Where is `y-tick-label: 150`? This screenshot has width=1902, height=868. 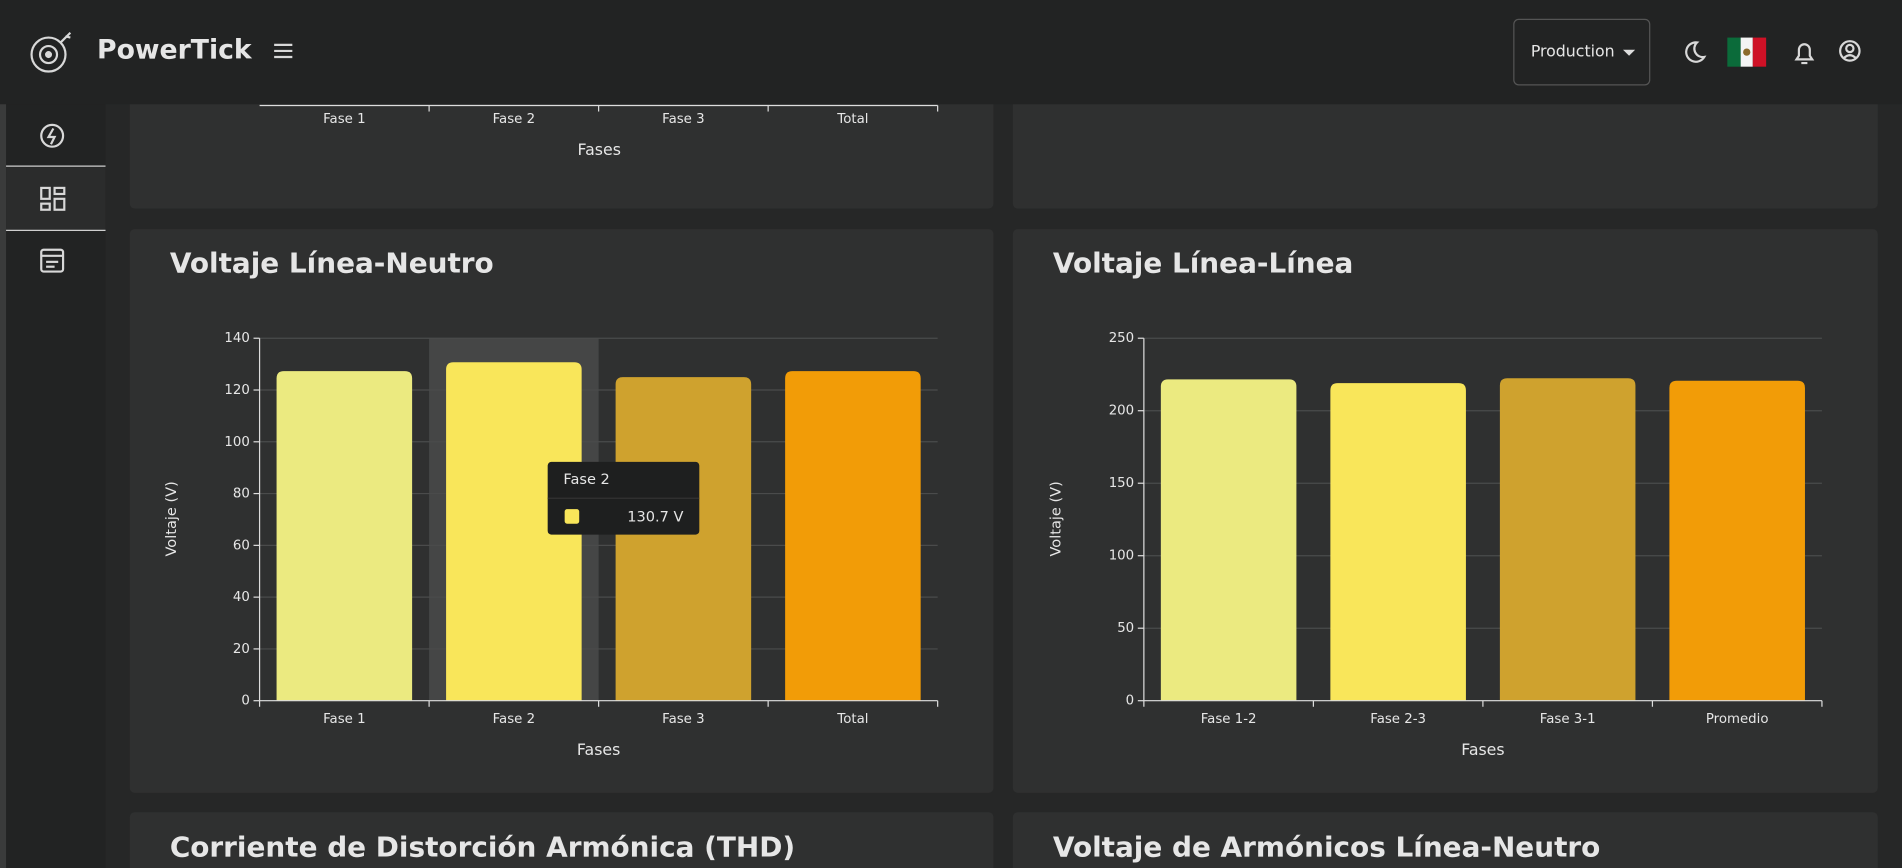
y-tick-label: 150 is located at coordinates (1121, 483).